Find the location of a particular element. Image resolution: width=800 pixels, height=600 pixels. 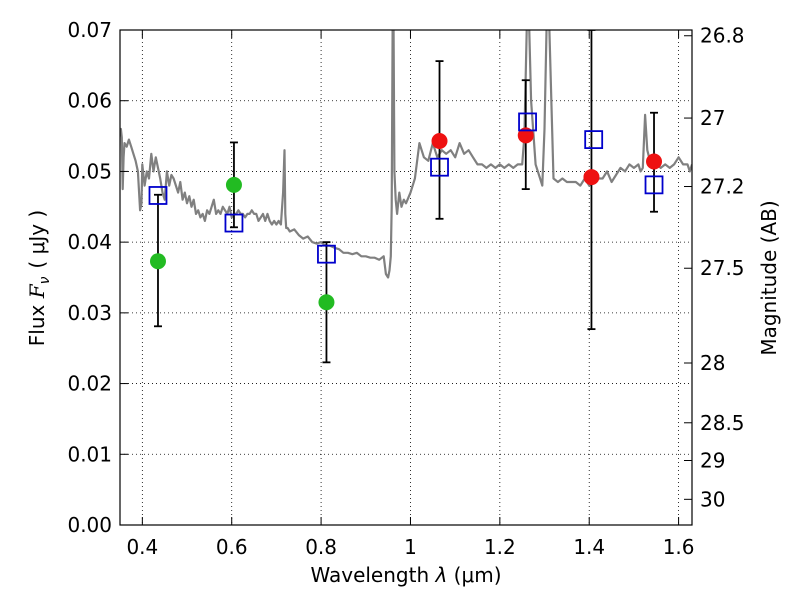

y-axis-label-subscript: ν is located at coordinates (45, 280).